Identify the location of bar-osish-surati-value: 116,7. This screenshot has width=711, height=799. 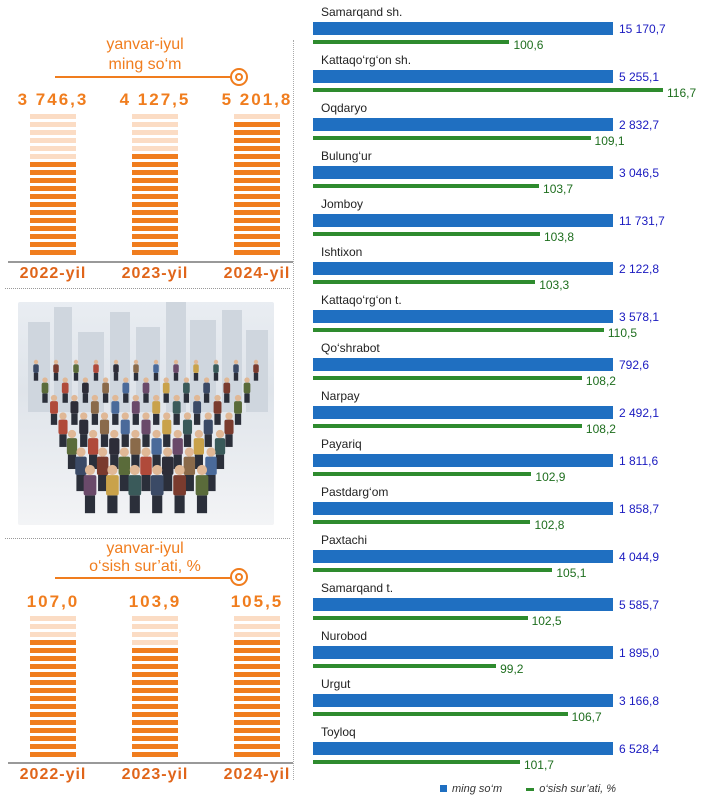
(682, 93).